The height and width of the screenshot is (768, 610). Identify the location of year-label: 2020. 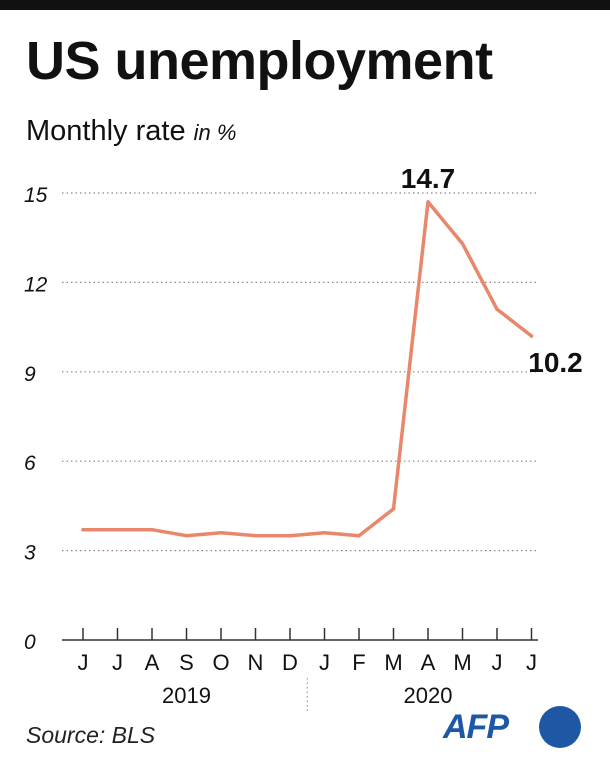
(428, 695).